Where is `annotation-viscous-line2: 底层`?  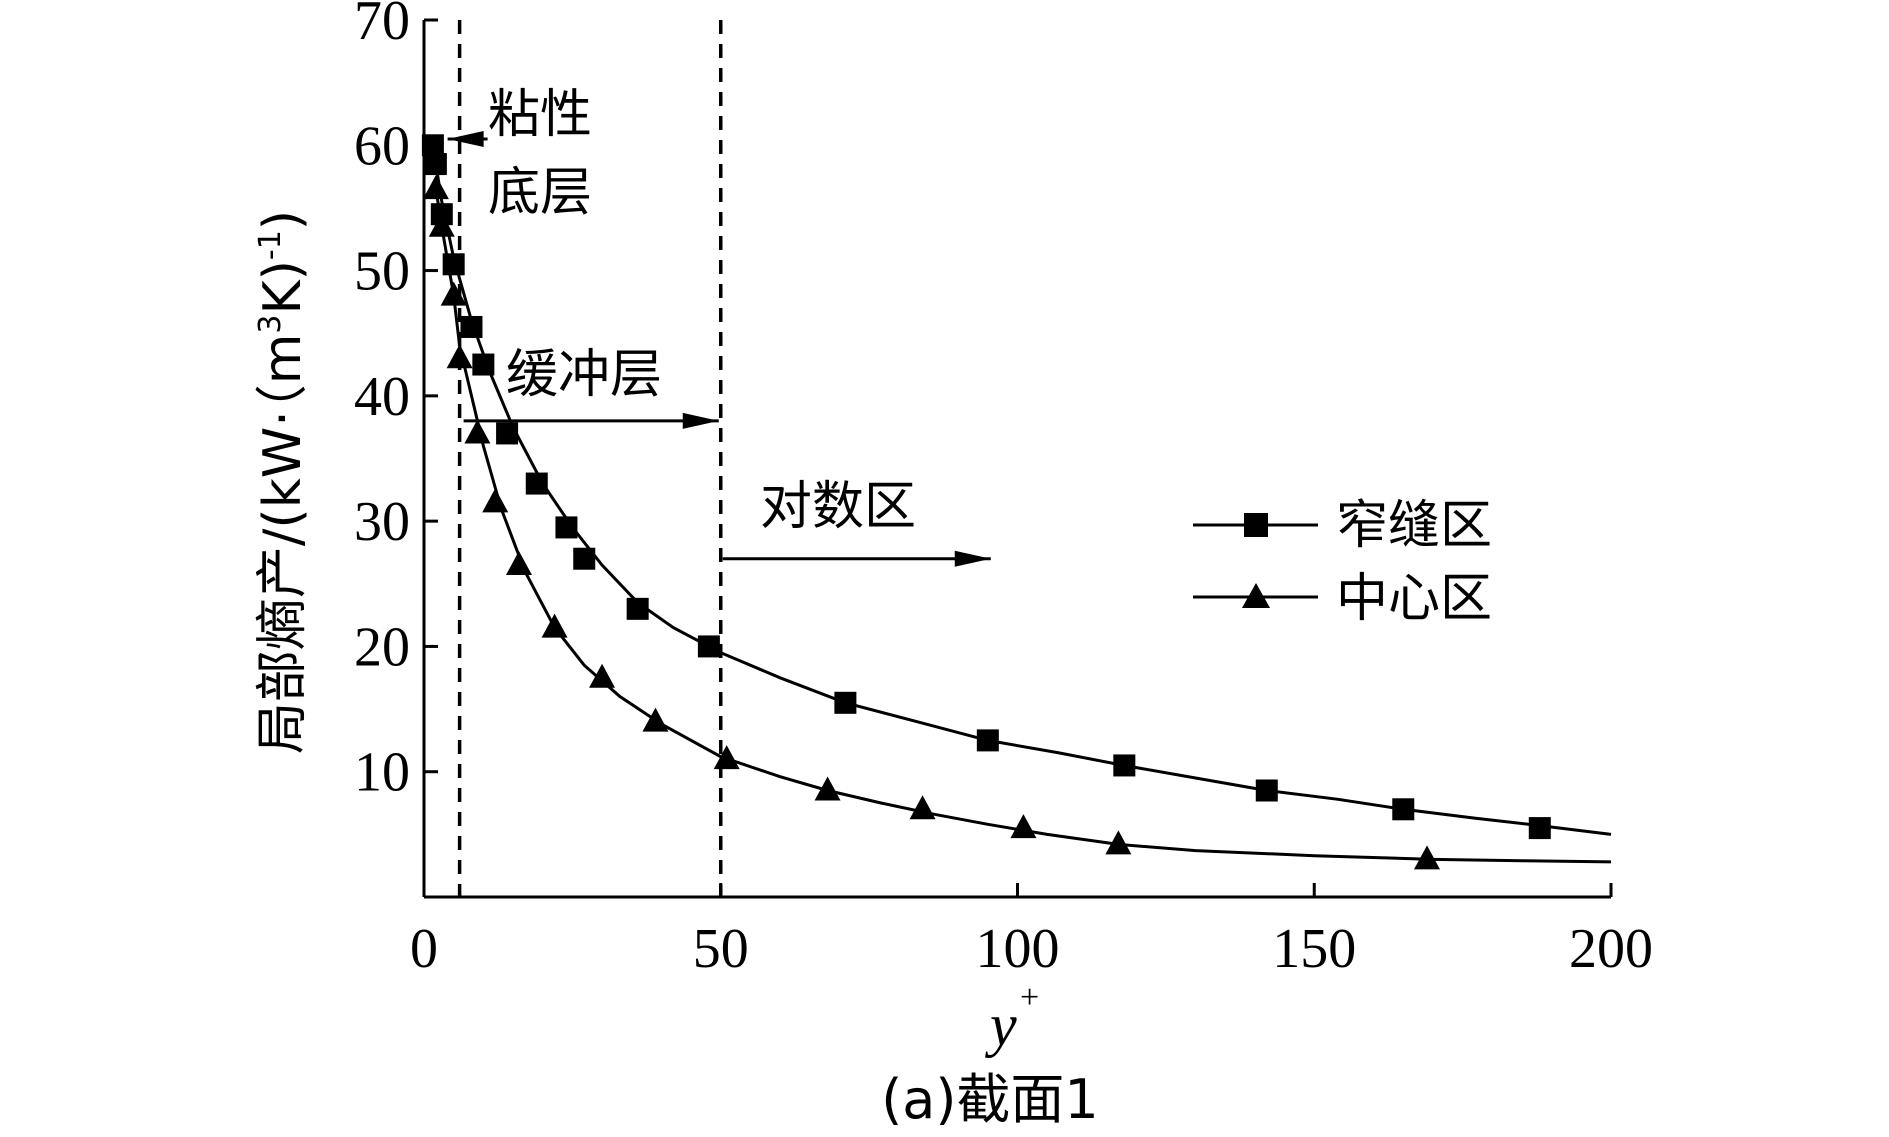 annotation-viscous-line2: 底层 is located at coordinates (540, 193).